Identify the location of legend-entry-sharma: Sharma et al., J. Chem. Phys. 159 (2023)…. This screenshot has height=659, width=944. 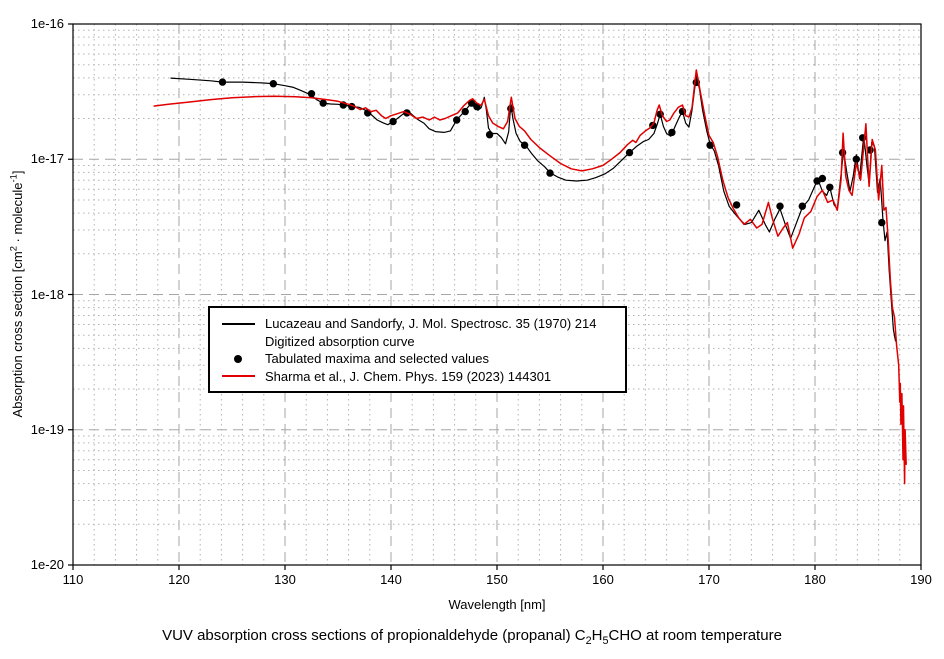
(417, 377).